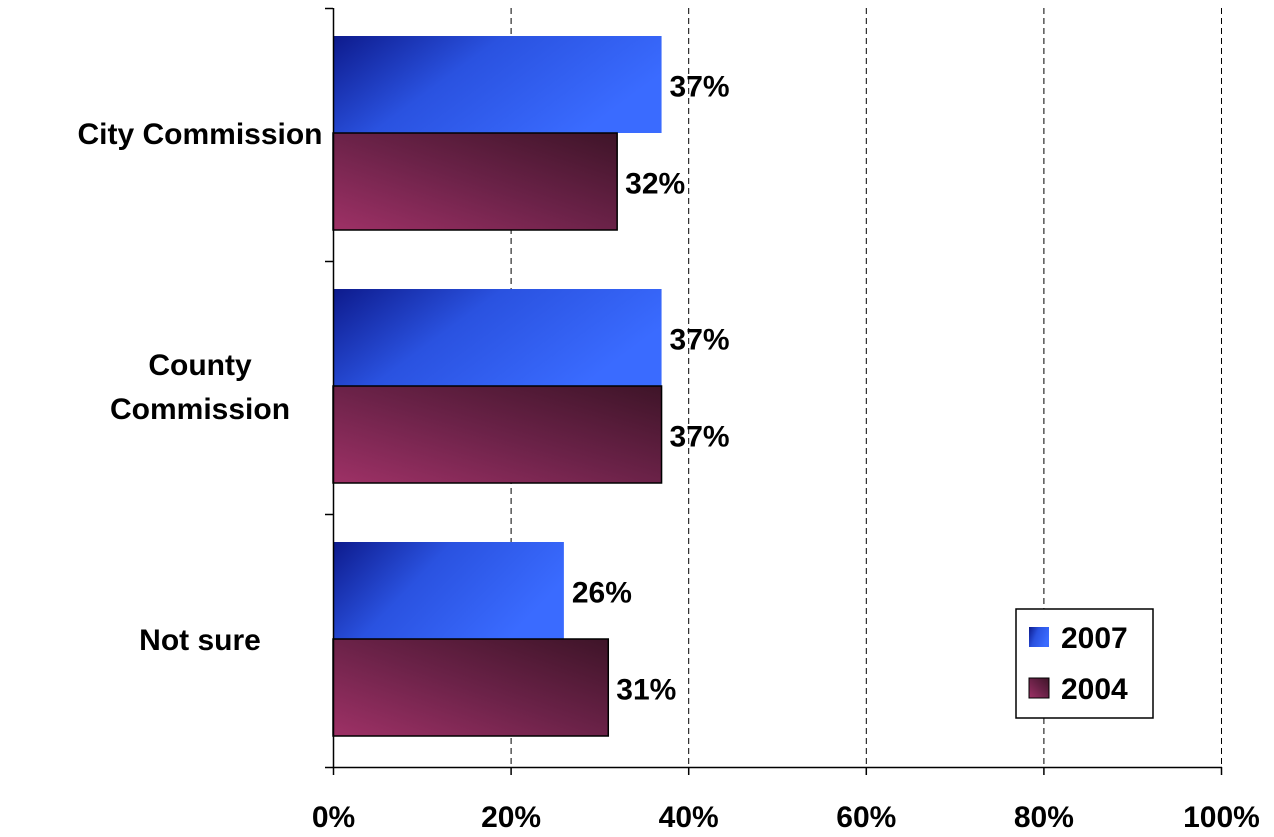 The width and height of the screenshot is (1274, 837). What do you see at coordinates (700, 437) in the screenshot?
I see `data-label-2004-1: 37%` at bounding box center [700, 437].